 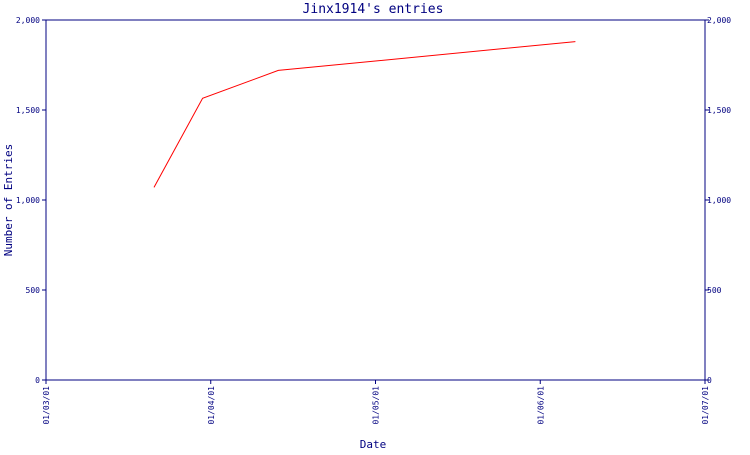 What do you see at coordinates (8, 200) in the screenshot?
I see `y-axis-label: Number of Entries` at bounding box center [8, 200].